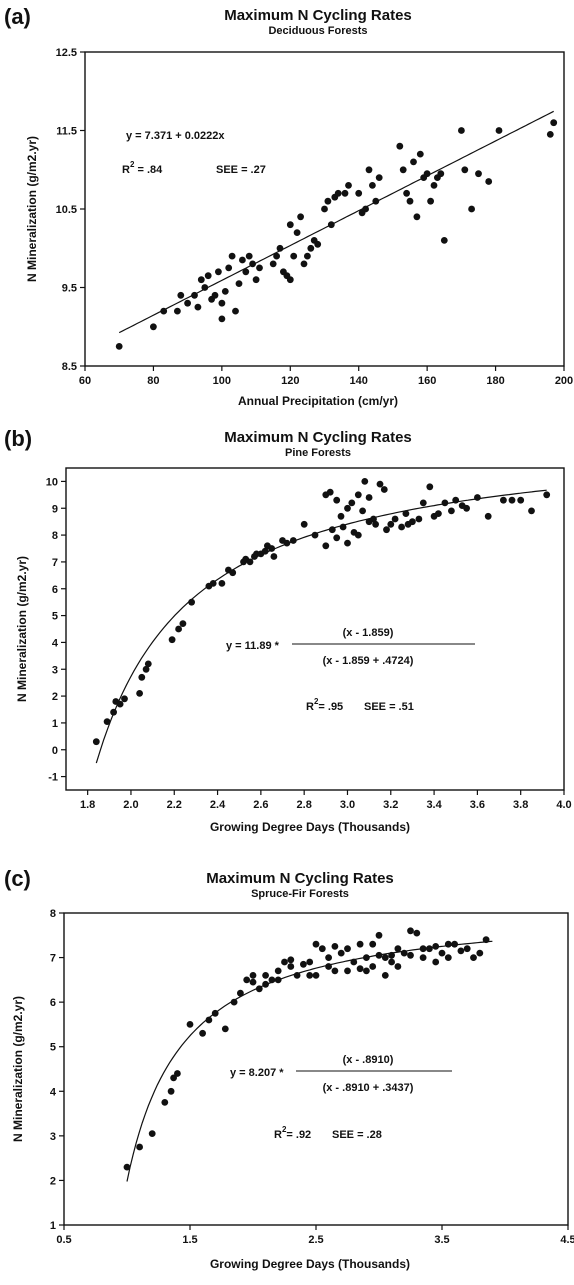 This screenshot has width=574, height=1285. Describe the element at coordinates (310, 827) in the screenshot. I see `x-axis-label: Growing Degree Days (Thousands)` at that location.